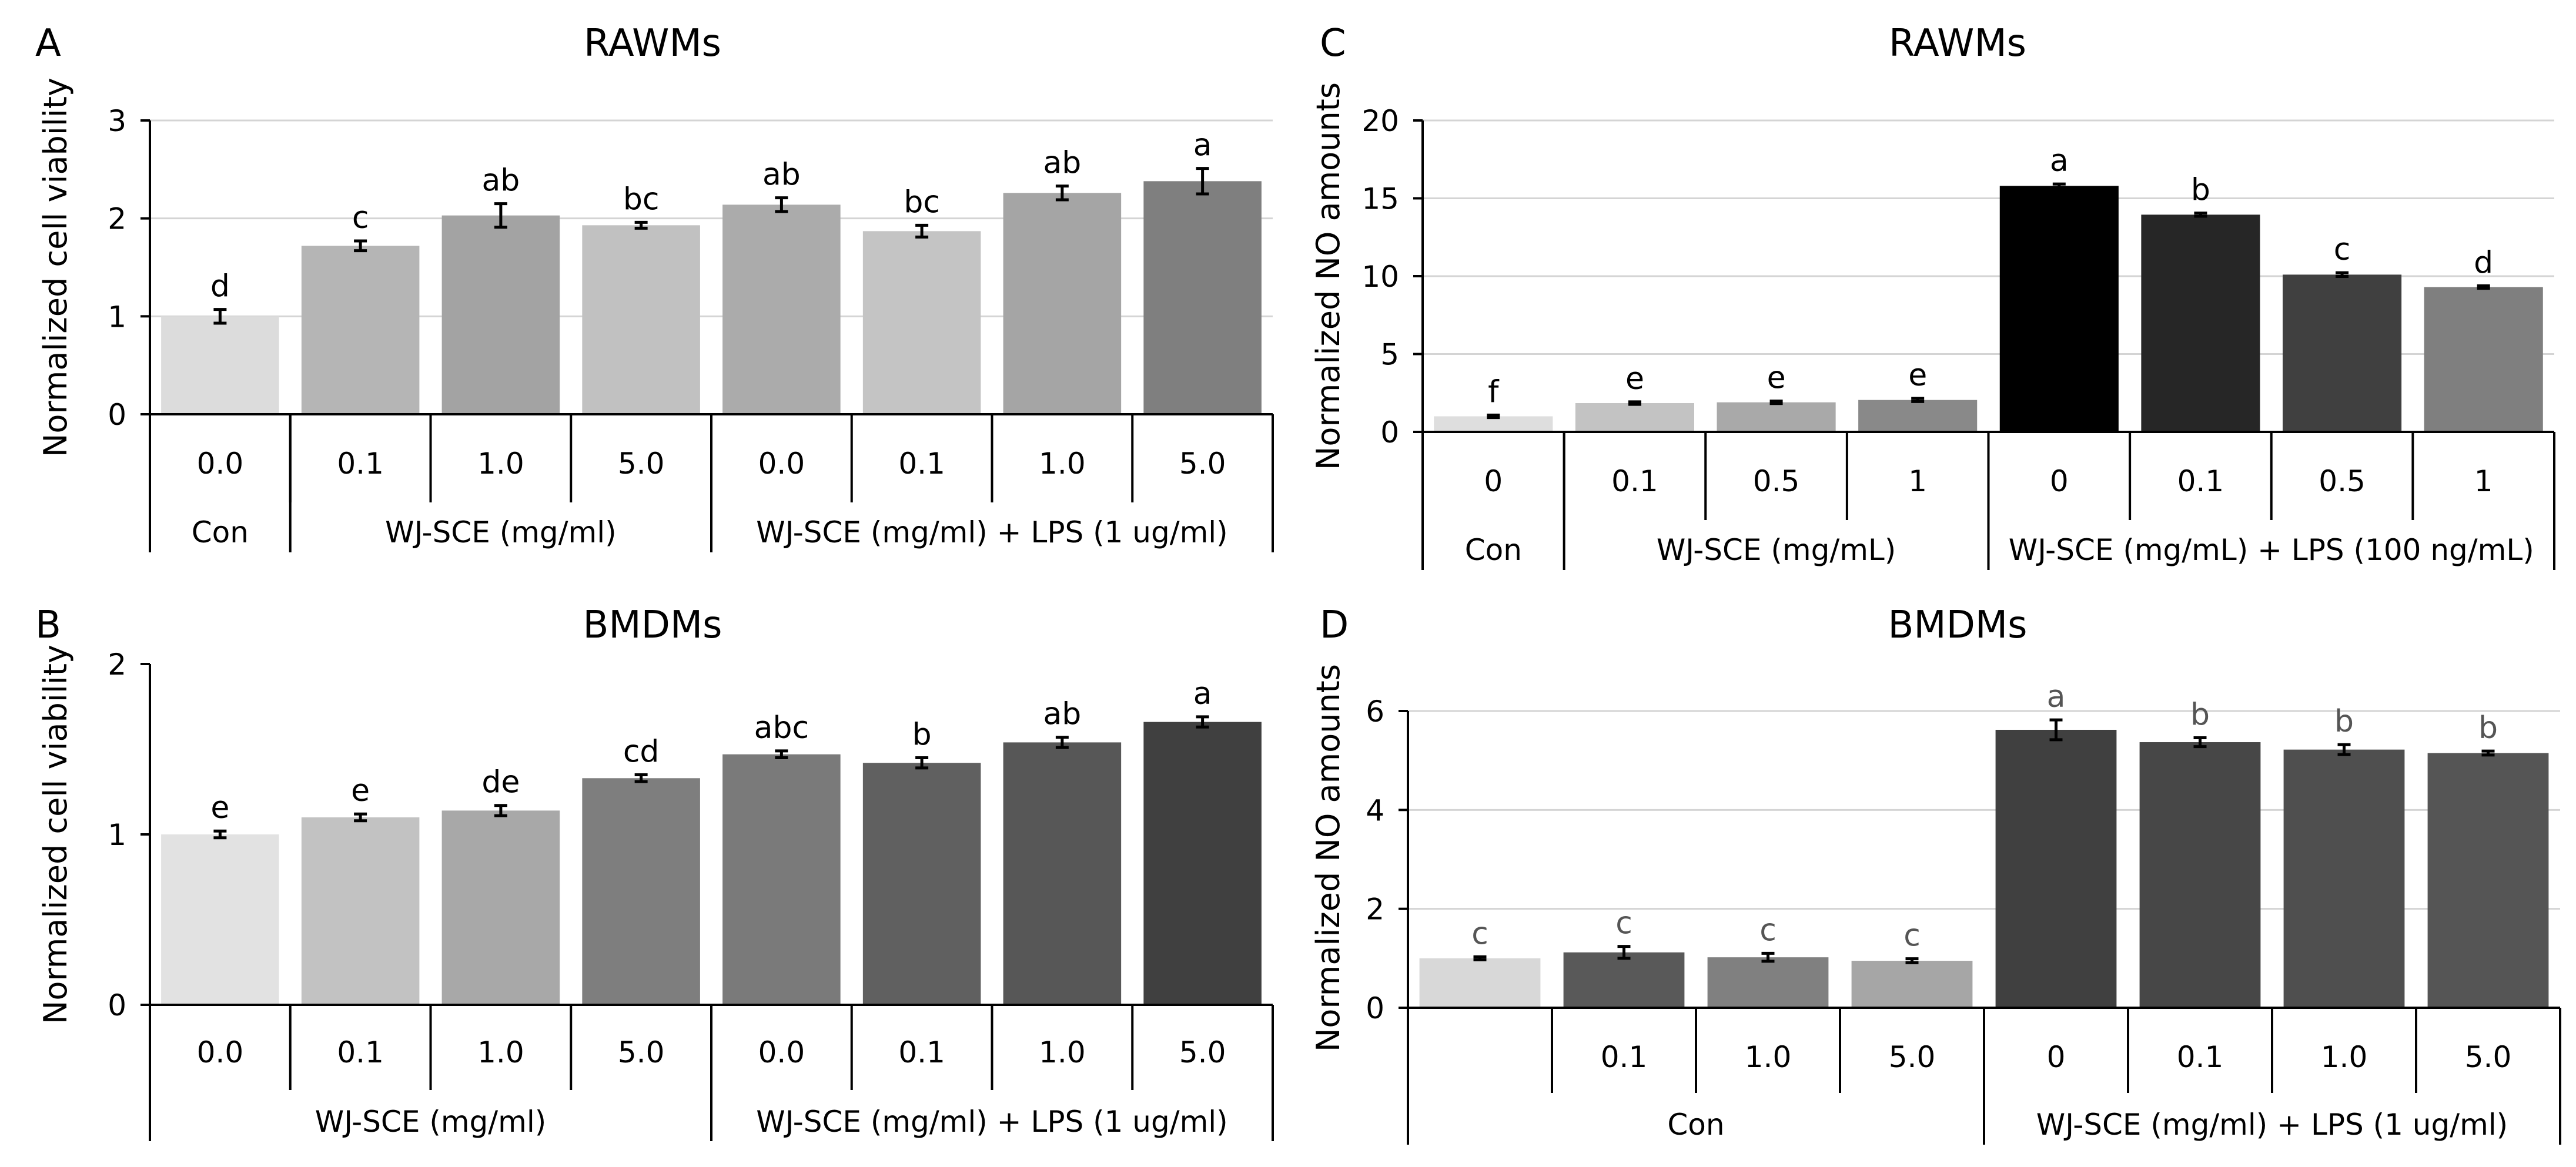 The width and height of the screenshot is (2576, 1167). I want to click on significance-label: bc, so click(641, 199).